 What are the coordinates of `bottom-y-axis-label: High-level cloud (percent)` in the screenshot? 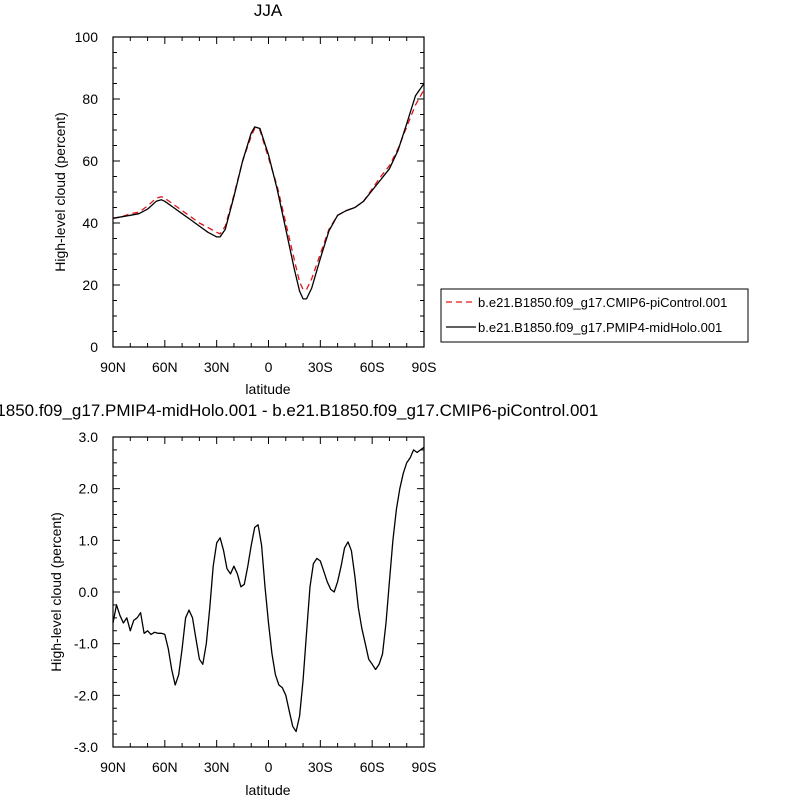 It's located at (56, 592).